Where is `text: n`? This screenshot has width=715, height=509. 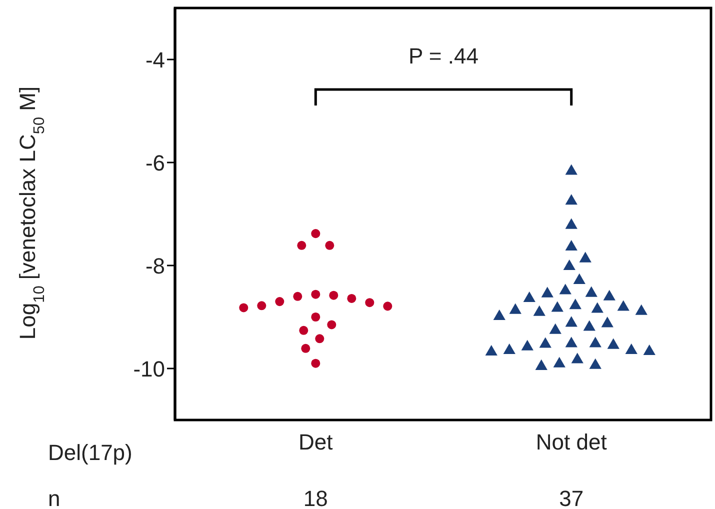 text: n is located at coordinates (54, 497).